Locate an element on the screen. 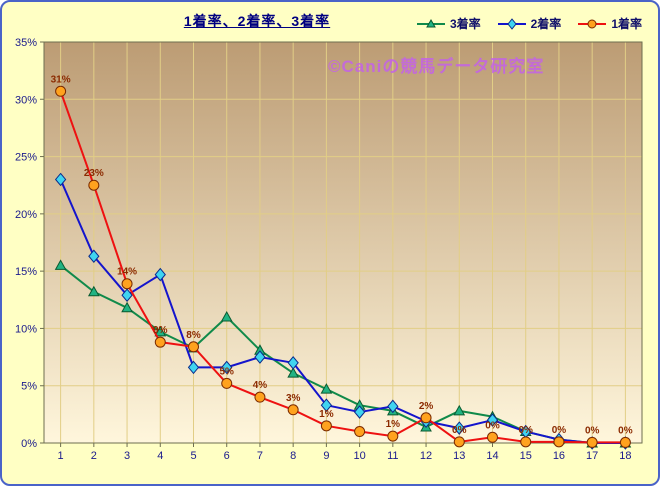 Image resolution: width=660 pixels, height=486 pixels. x-axis-label: 7 is located at coordinates (260, 456).